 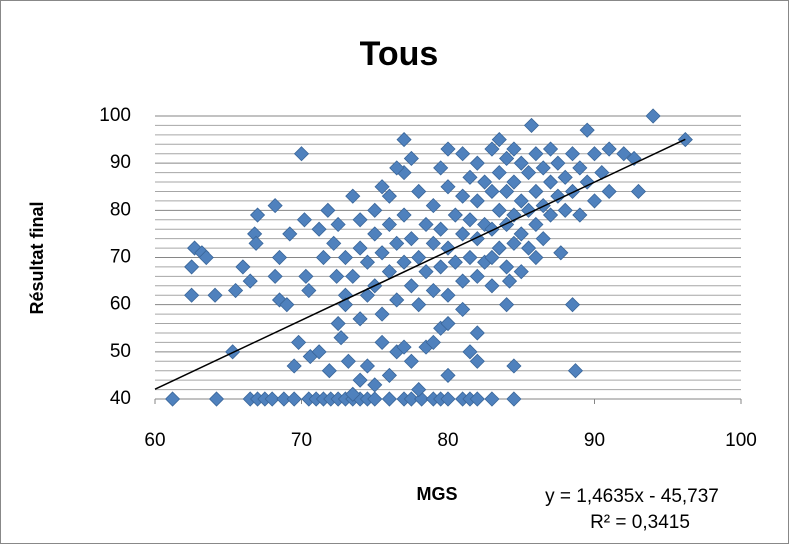 What do you see at coordinates (120, 304) in the screenshot?
I see `y-tick-label: 60` at bounding box center [120, 304].